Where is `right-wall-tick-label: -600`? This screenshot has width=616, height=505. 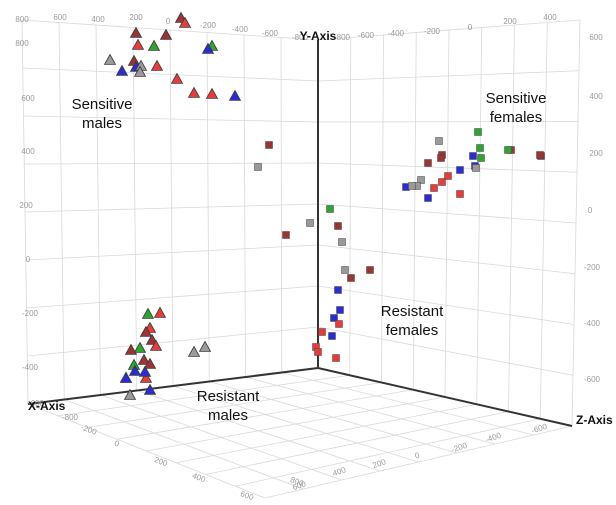 right-wall-tick-label: -600 is located at coordinates (592, 379).